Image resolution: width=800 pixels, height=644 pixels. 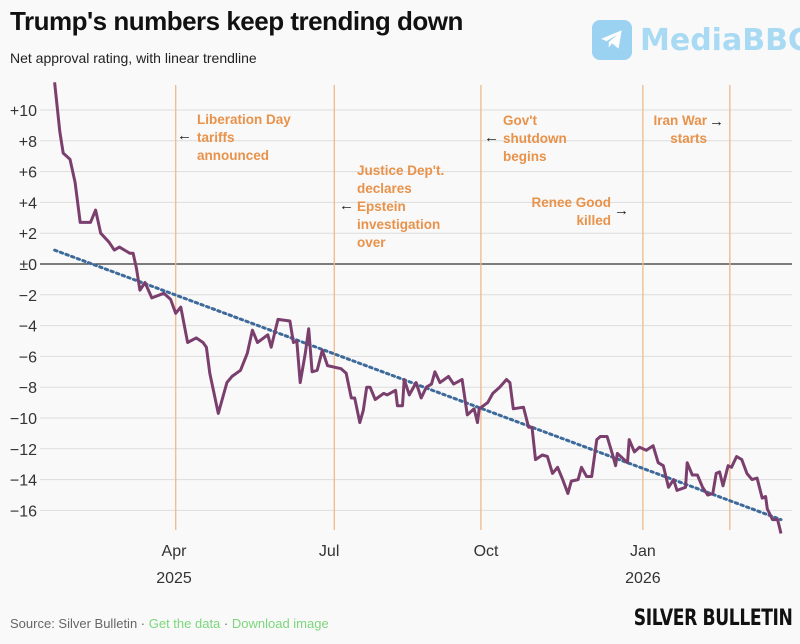 What do you see at coordinates (384, 188) in the screenshot?
I see `annotation-line: declares` at bounding box center [384, 188].